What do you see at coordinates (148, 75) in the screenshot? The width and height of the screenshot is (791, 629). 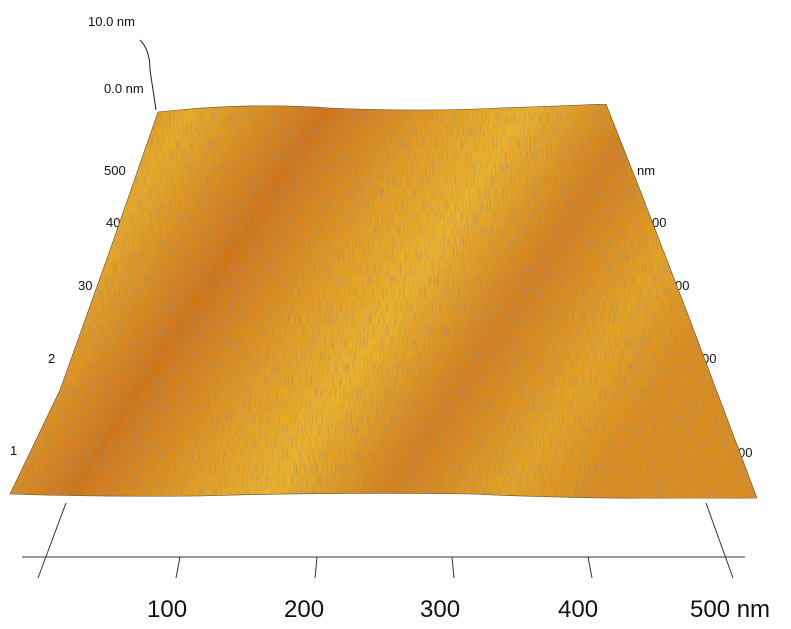 I see `z-axis-line` at bounding box center [148, 75].